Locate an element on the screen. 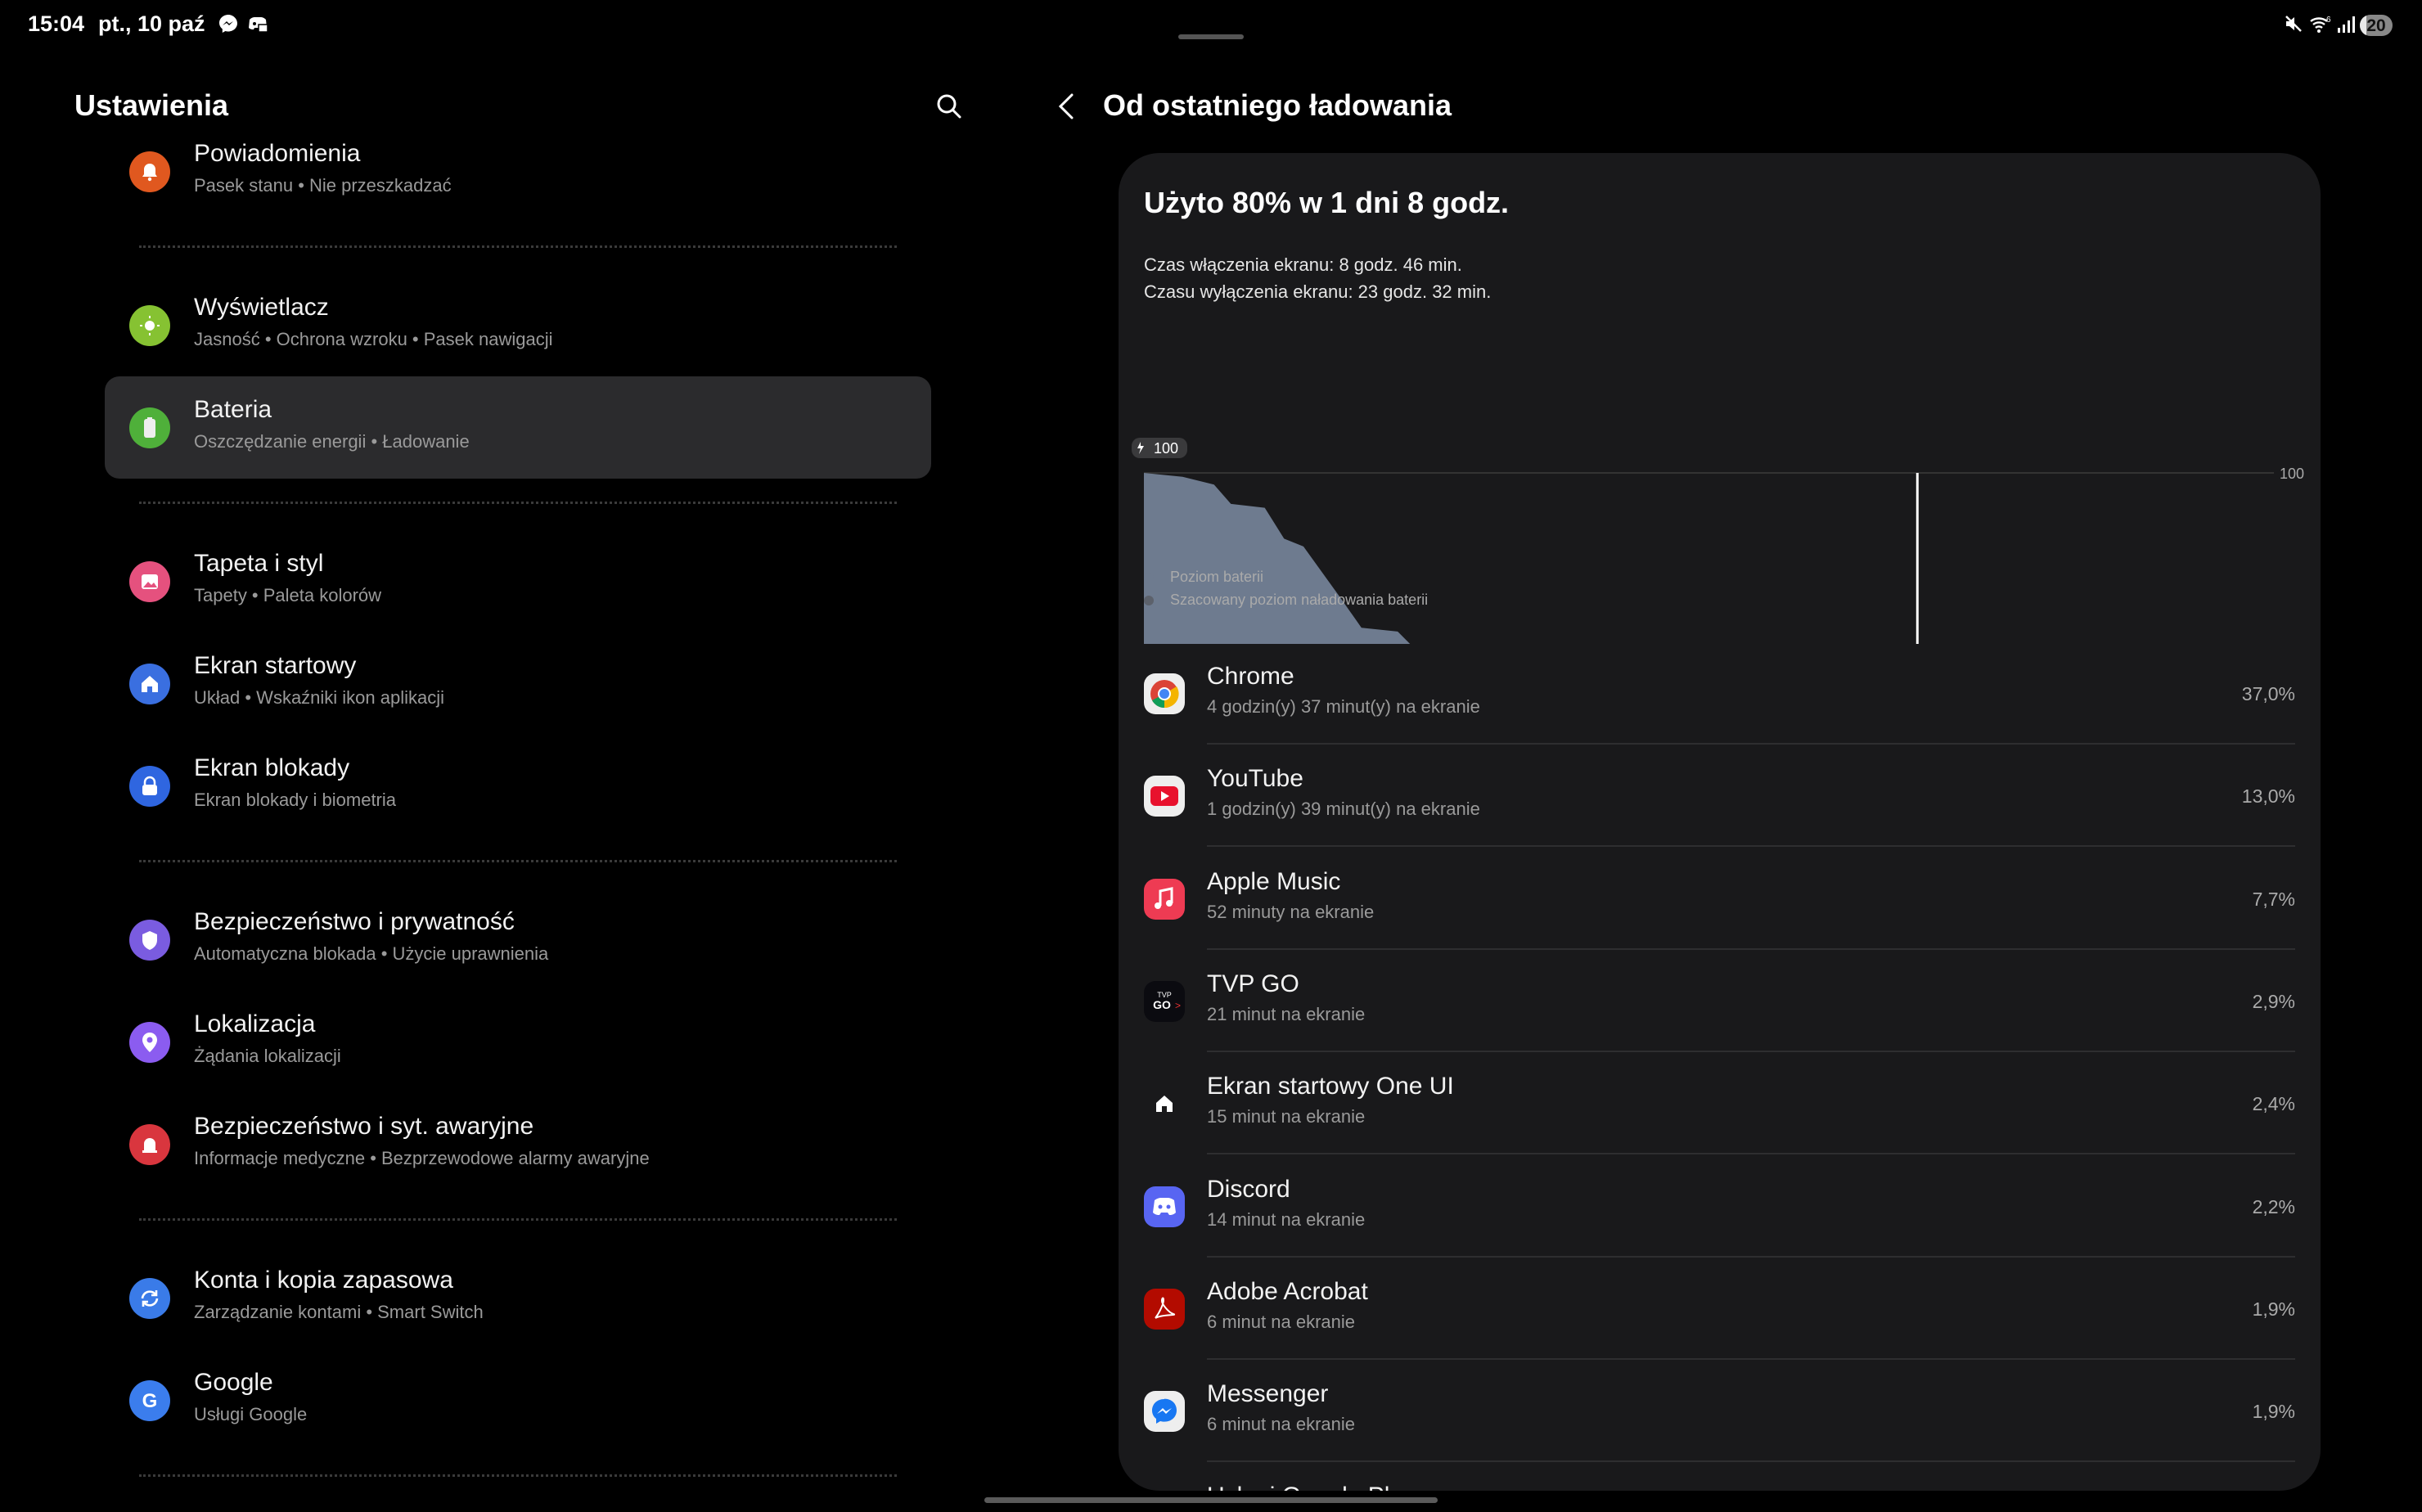  search-icon is located at coordinates (949, 107).